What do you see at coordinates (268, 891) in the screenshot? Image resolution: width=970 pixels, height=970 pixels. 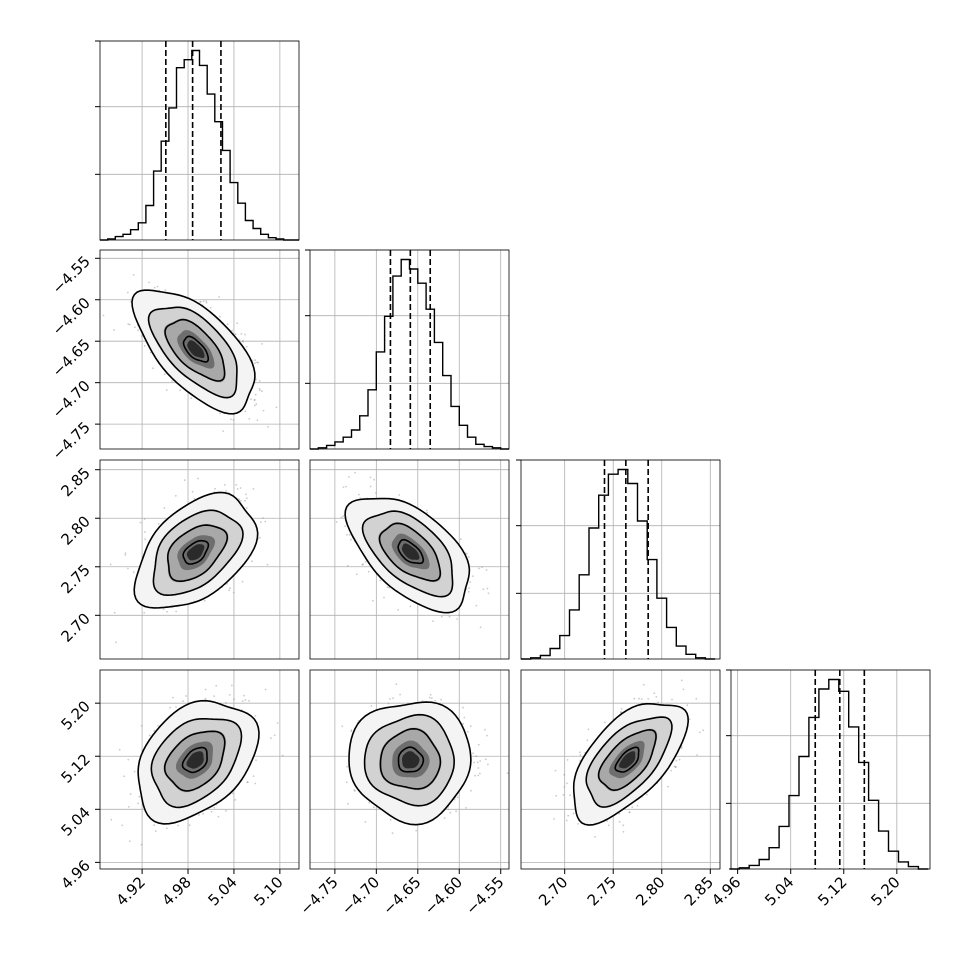 I see `x-tick-label: 5.10` at bounding box center [268, 891].